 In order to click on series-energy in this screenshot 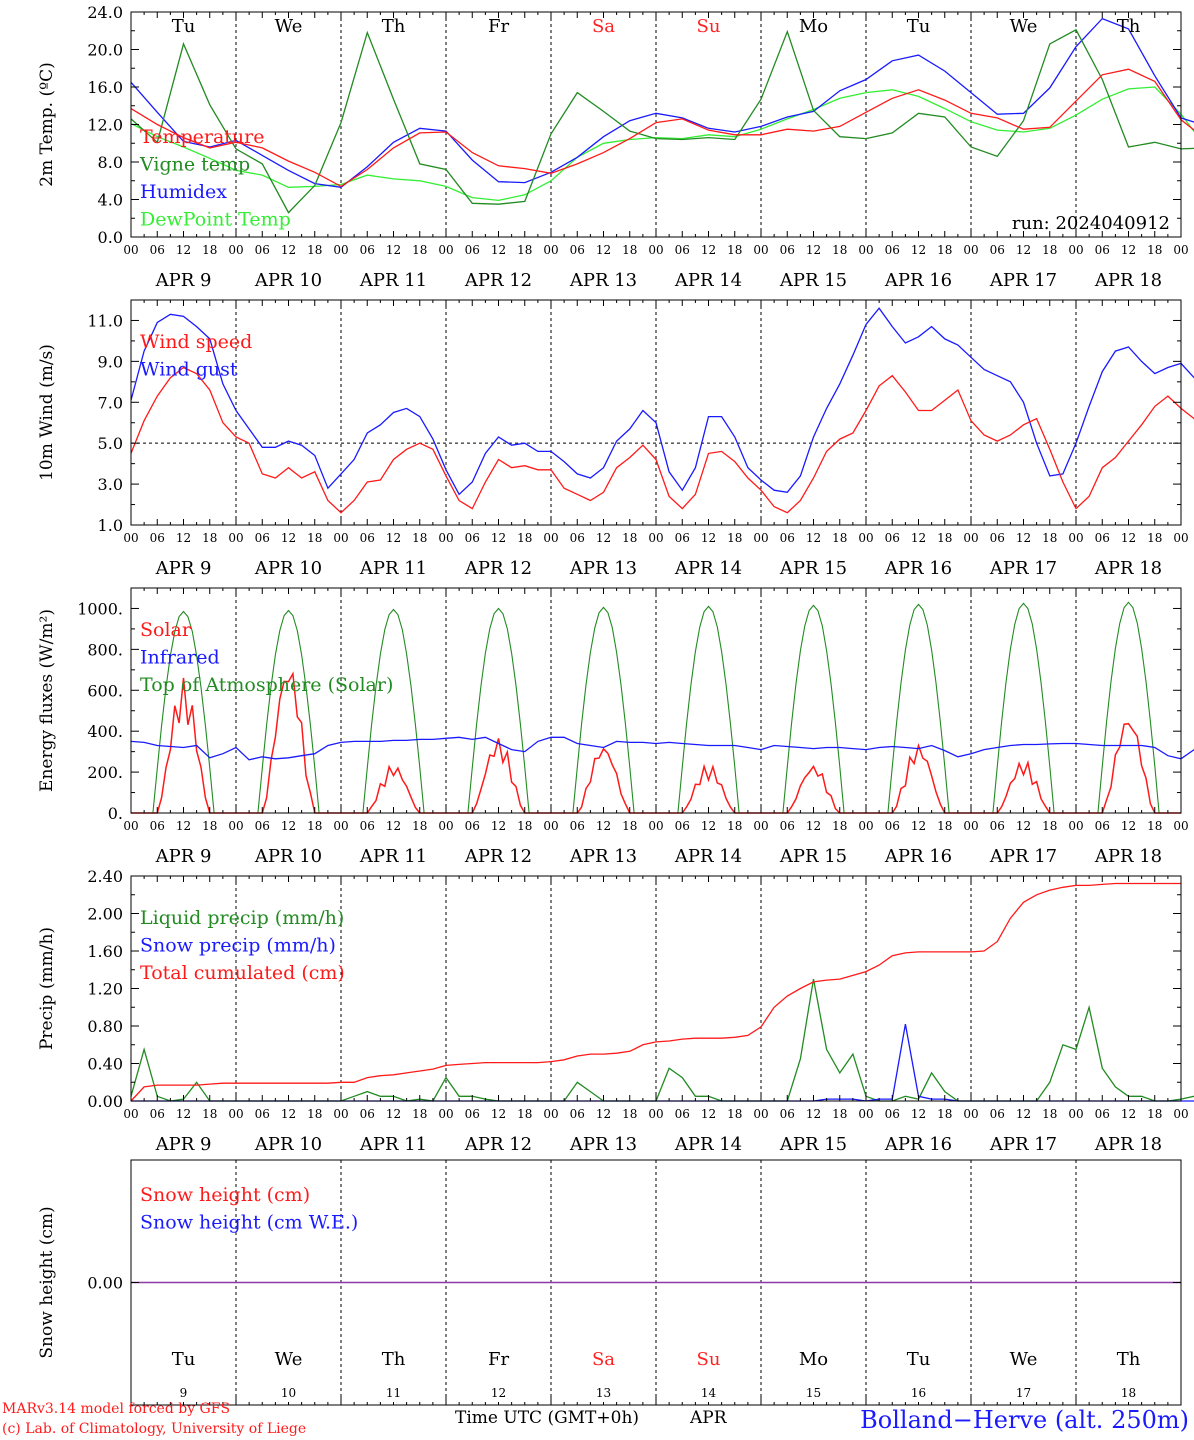, I will do `click(662, 707)`.